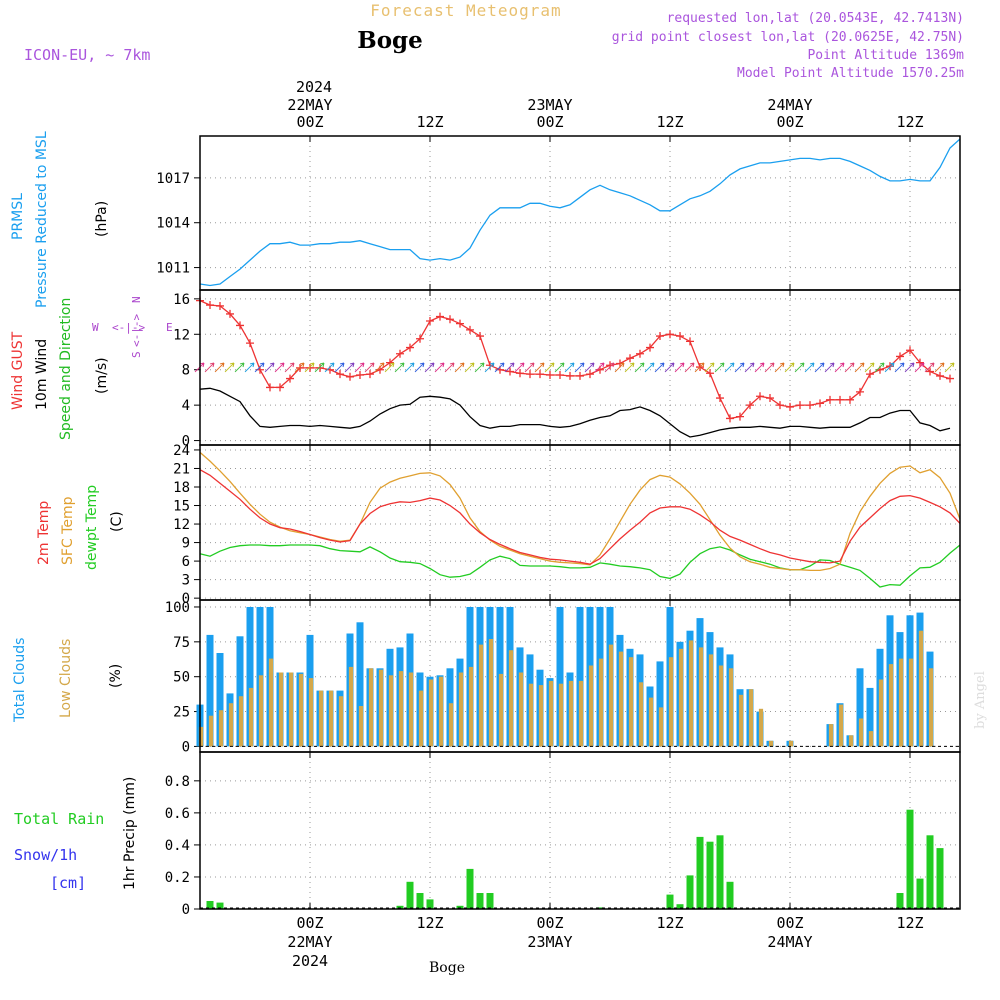  Describe the element at coordinates (177, 782) in the screenshot. I see `y-tick-label: 0.8` at that location.